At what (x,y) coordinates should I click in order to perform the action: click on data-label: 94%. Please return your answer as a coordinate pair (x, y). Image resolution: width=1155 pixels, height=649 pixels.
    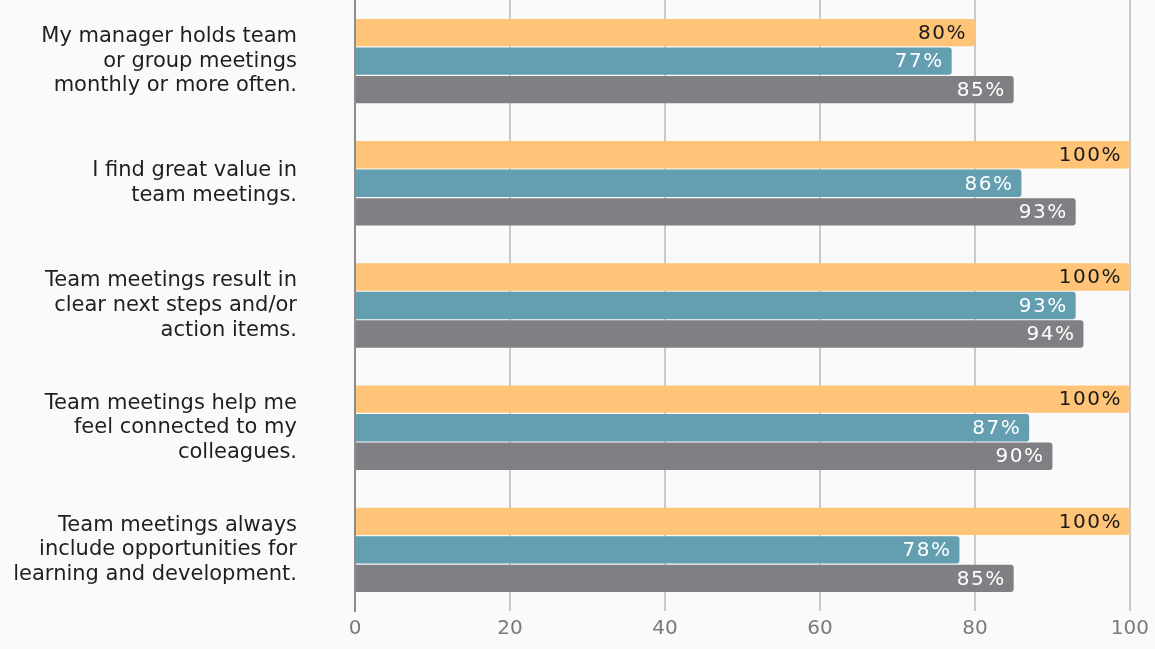
    Looking at the image, I should click on (1051, 333).